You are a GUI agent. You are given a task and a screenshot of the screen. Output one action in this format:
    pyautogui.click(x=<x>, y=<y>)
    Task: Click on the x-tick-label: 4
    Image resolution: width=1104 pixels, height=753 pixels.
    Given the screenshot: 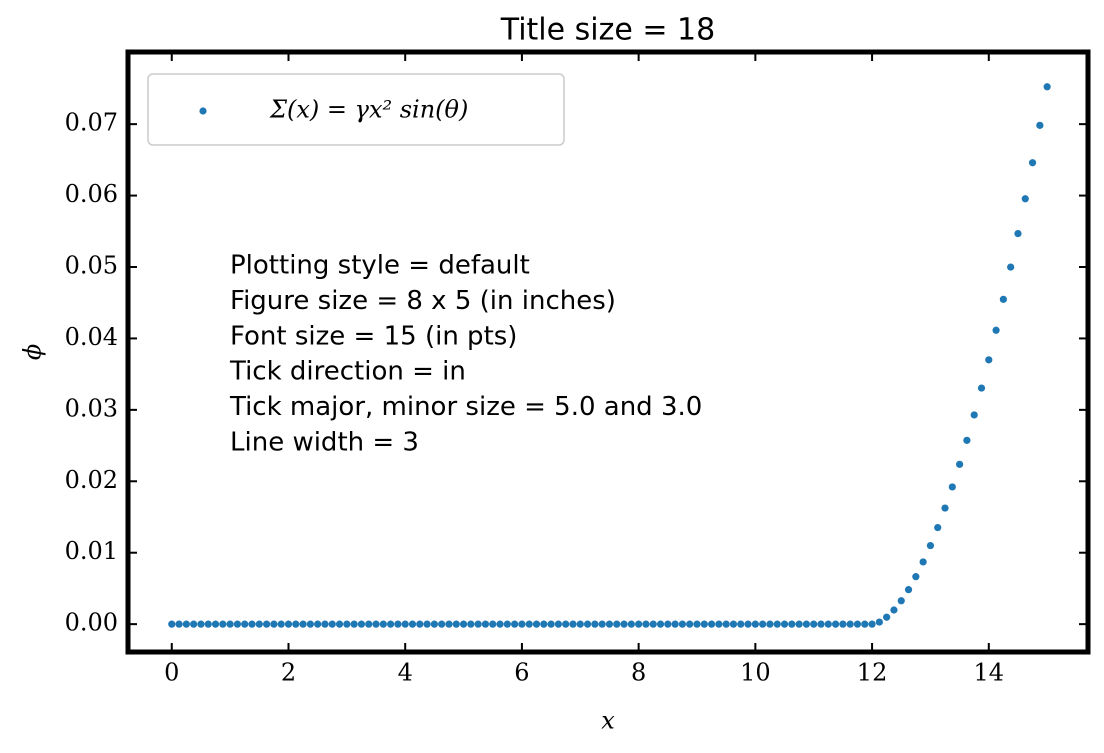 What is the action you would take?
    pyautogui.click(x=405, y=673)
    